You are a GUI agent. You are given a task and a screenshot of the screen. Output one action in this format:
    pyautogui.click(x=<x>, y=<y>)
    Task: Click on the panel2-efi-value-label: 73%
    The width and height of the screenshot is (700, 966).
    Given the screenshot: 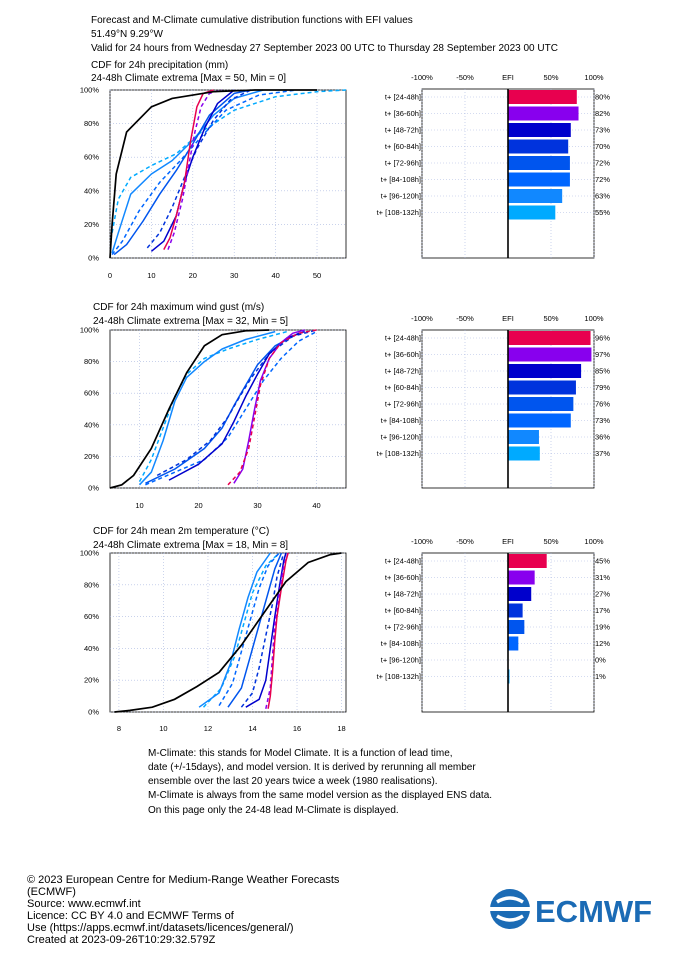 What is the action you would take?
    pyautogui.click(x=602, y=420)
    